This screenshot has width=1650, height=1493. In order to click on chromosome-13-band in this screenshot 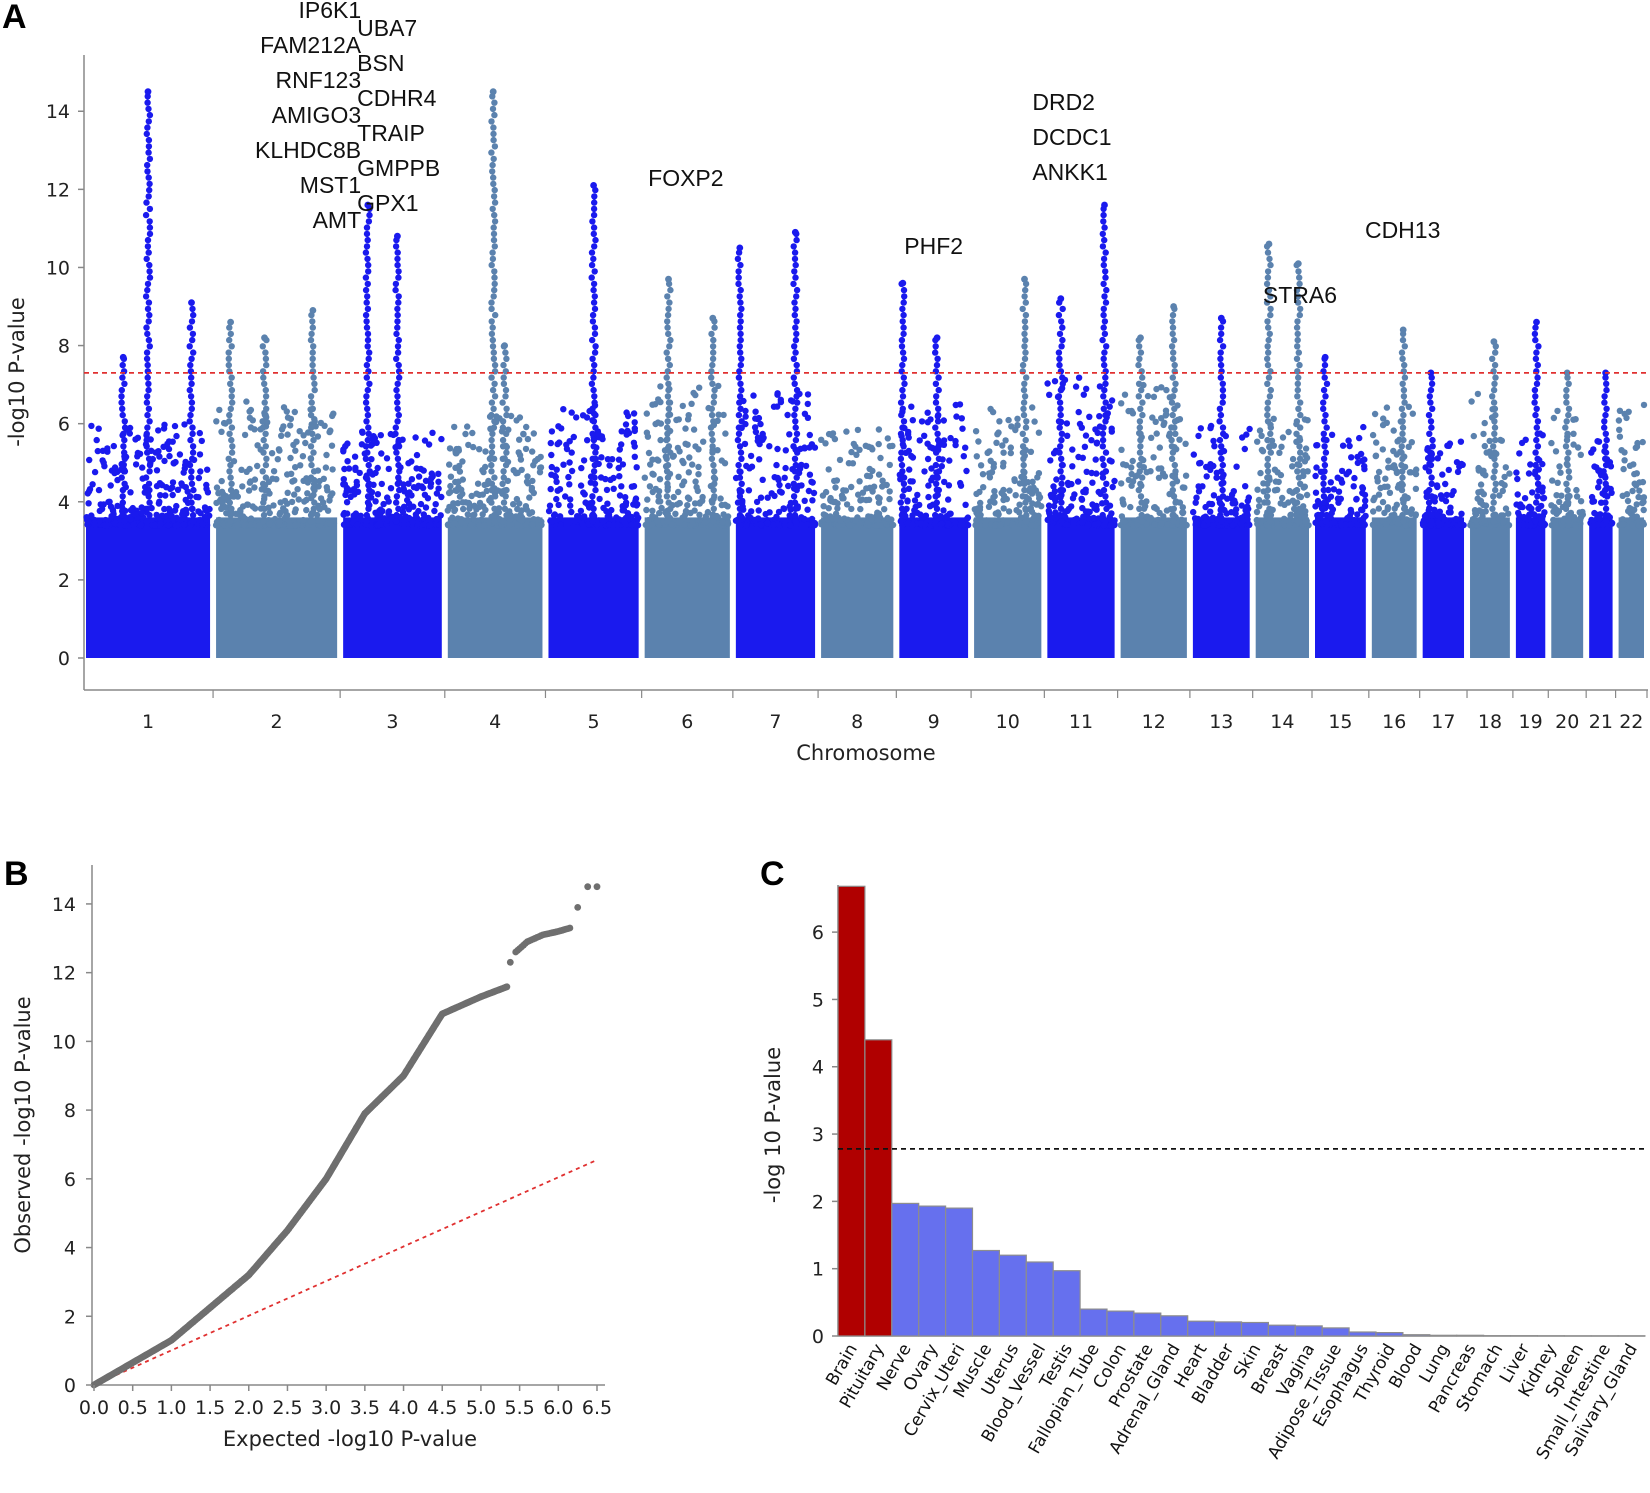, I will do `click(1221, 587)`.